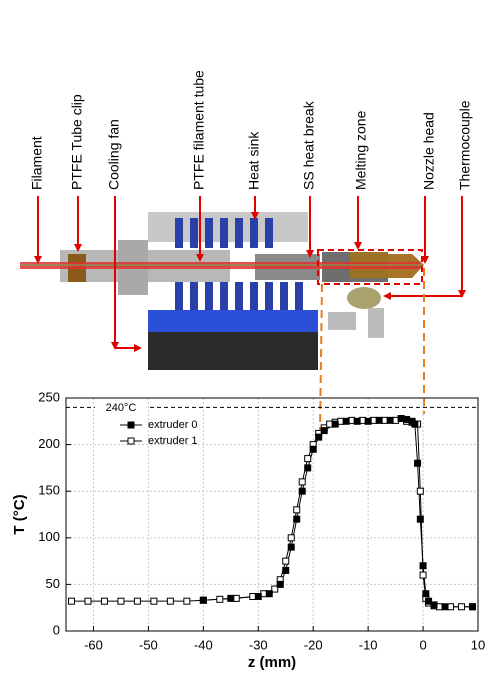 This screenshot has width=496, height=680. I want to click on part-label: Thermocouple, so click(465, 145).